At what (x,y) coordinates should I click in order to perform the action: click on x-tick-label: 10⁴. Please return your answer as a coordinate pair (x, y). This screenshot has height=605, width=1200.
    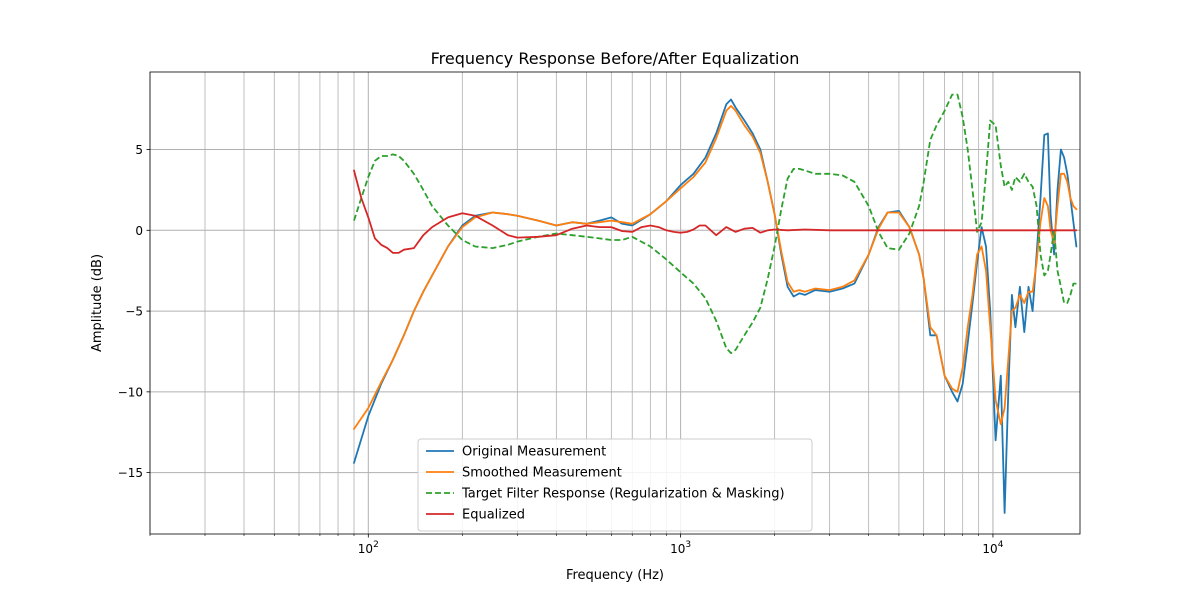
    Looking at the image, I should click on (992, 548).